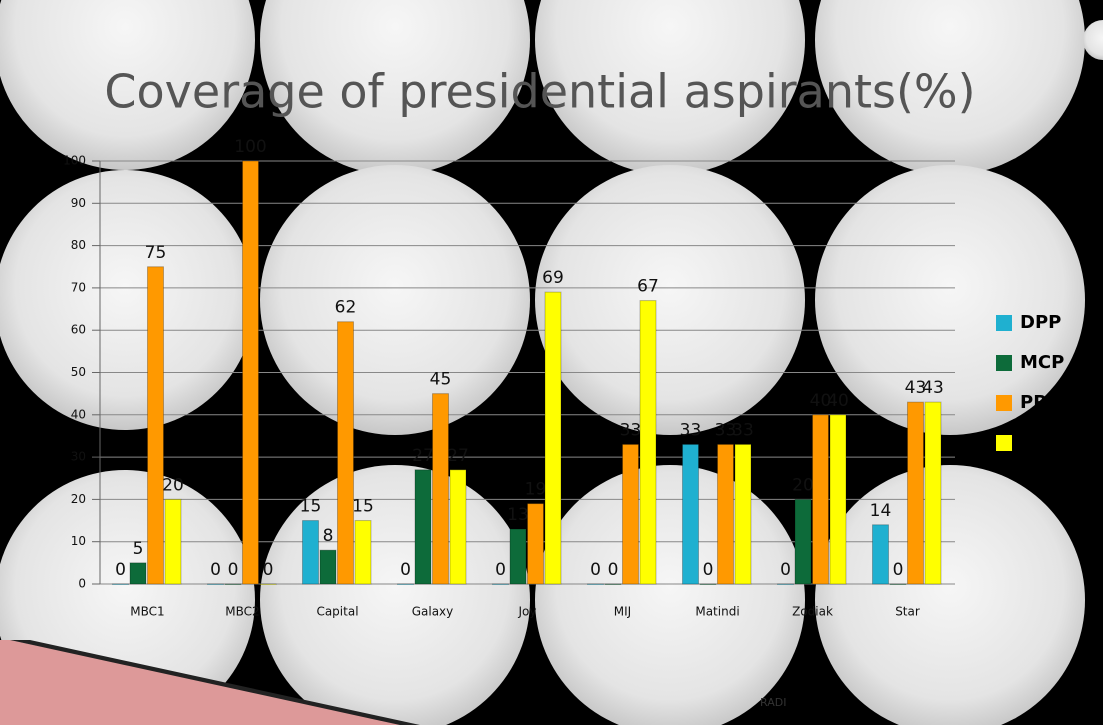  Describe the element at coordinates (78, 330) in the screenshot. I see `y-tick-label: 60` at that location.